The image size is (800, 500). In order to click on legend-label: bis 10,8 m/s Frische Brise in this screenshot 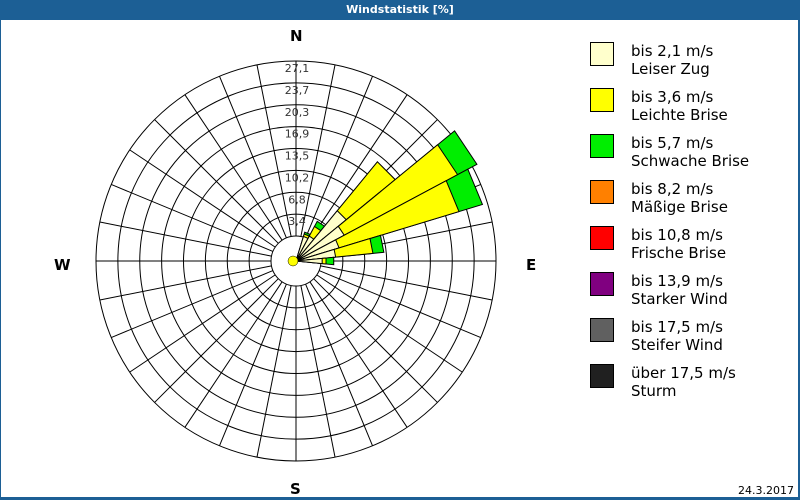, I will do `click(679, 244)`.